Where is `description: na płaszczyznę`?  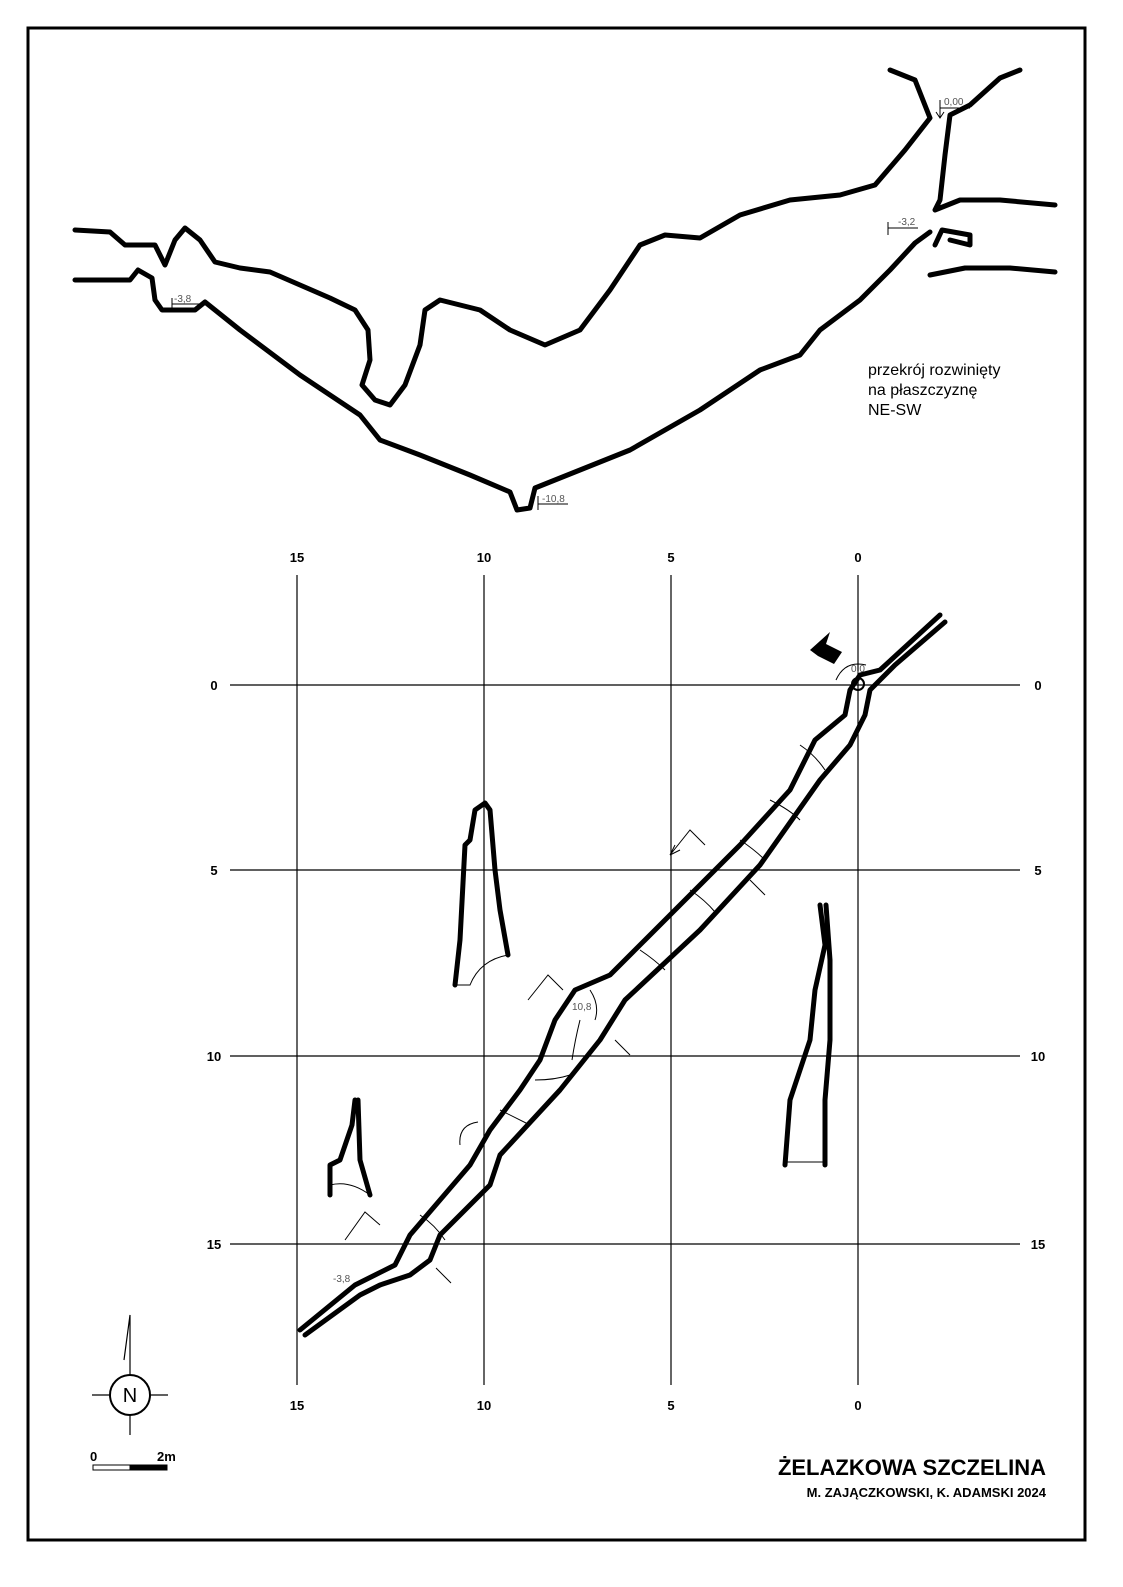 description: na płaszczyznę is located at coordinates (922, 390).